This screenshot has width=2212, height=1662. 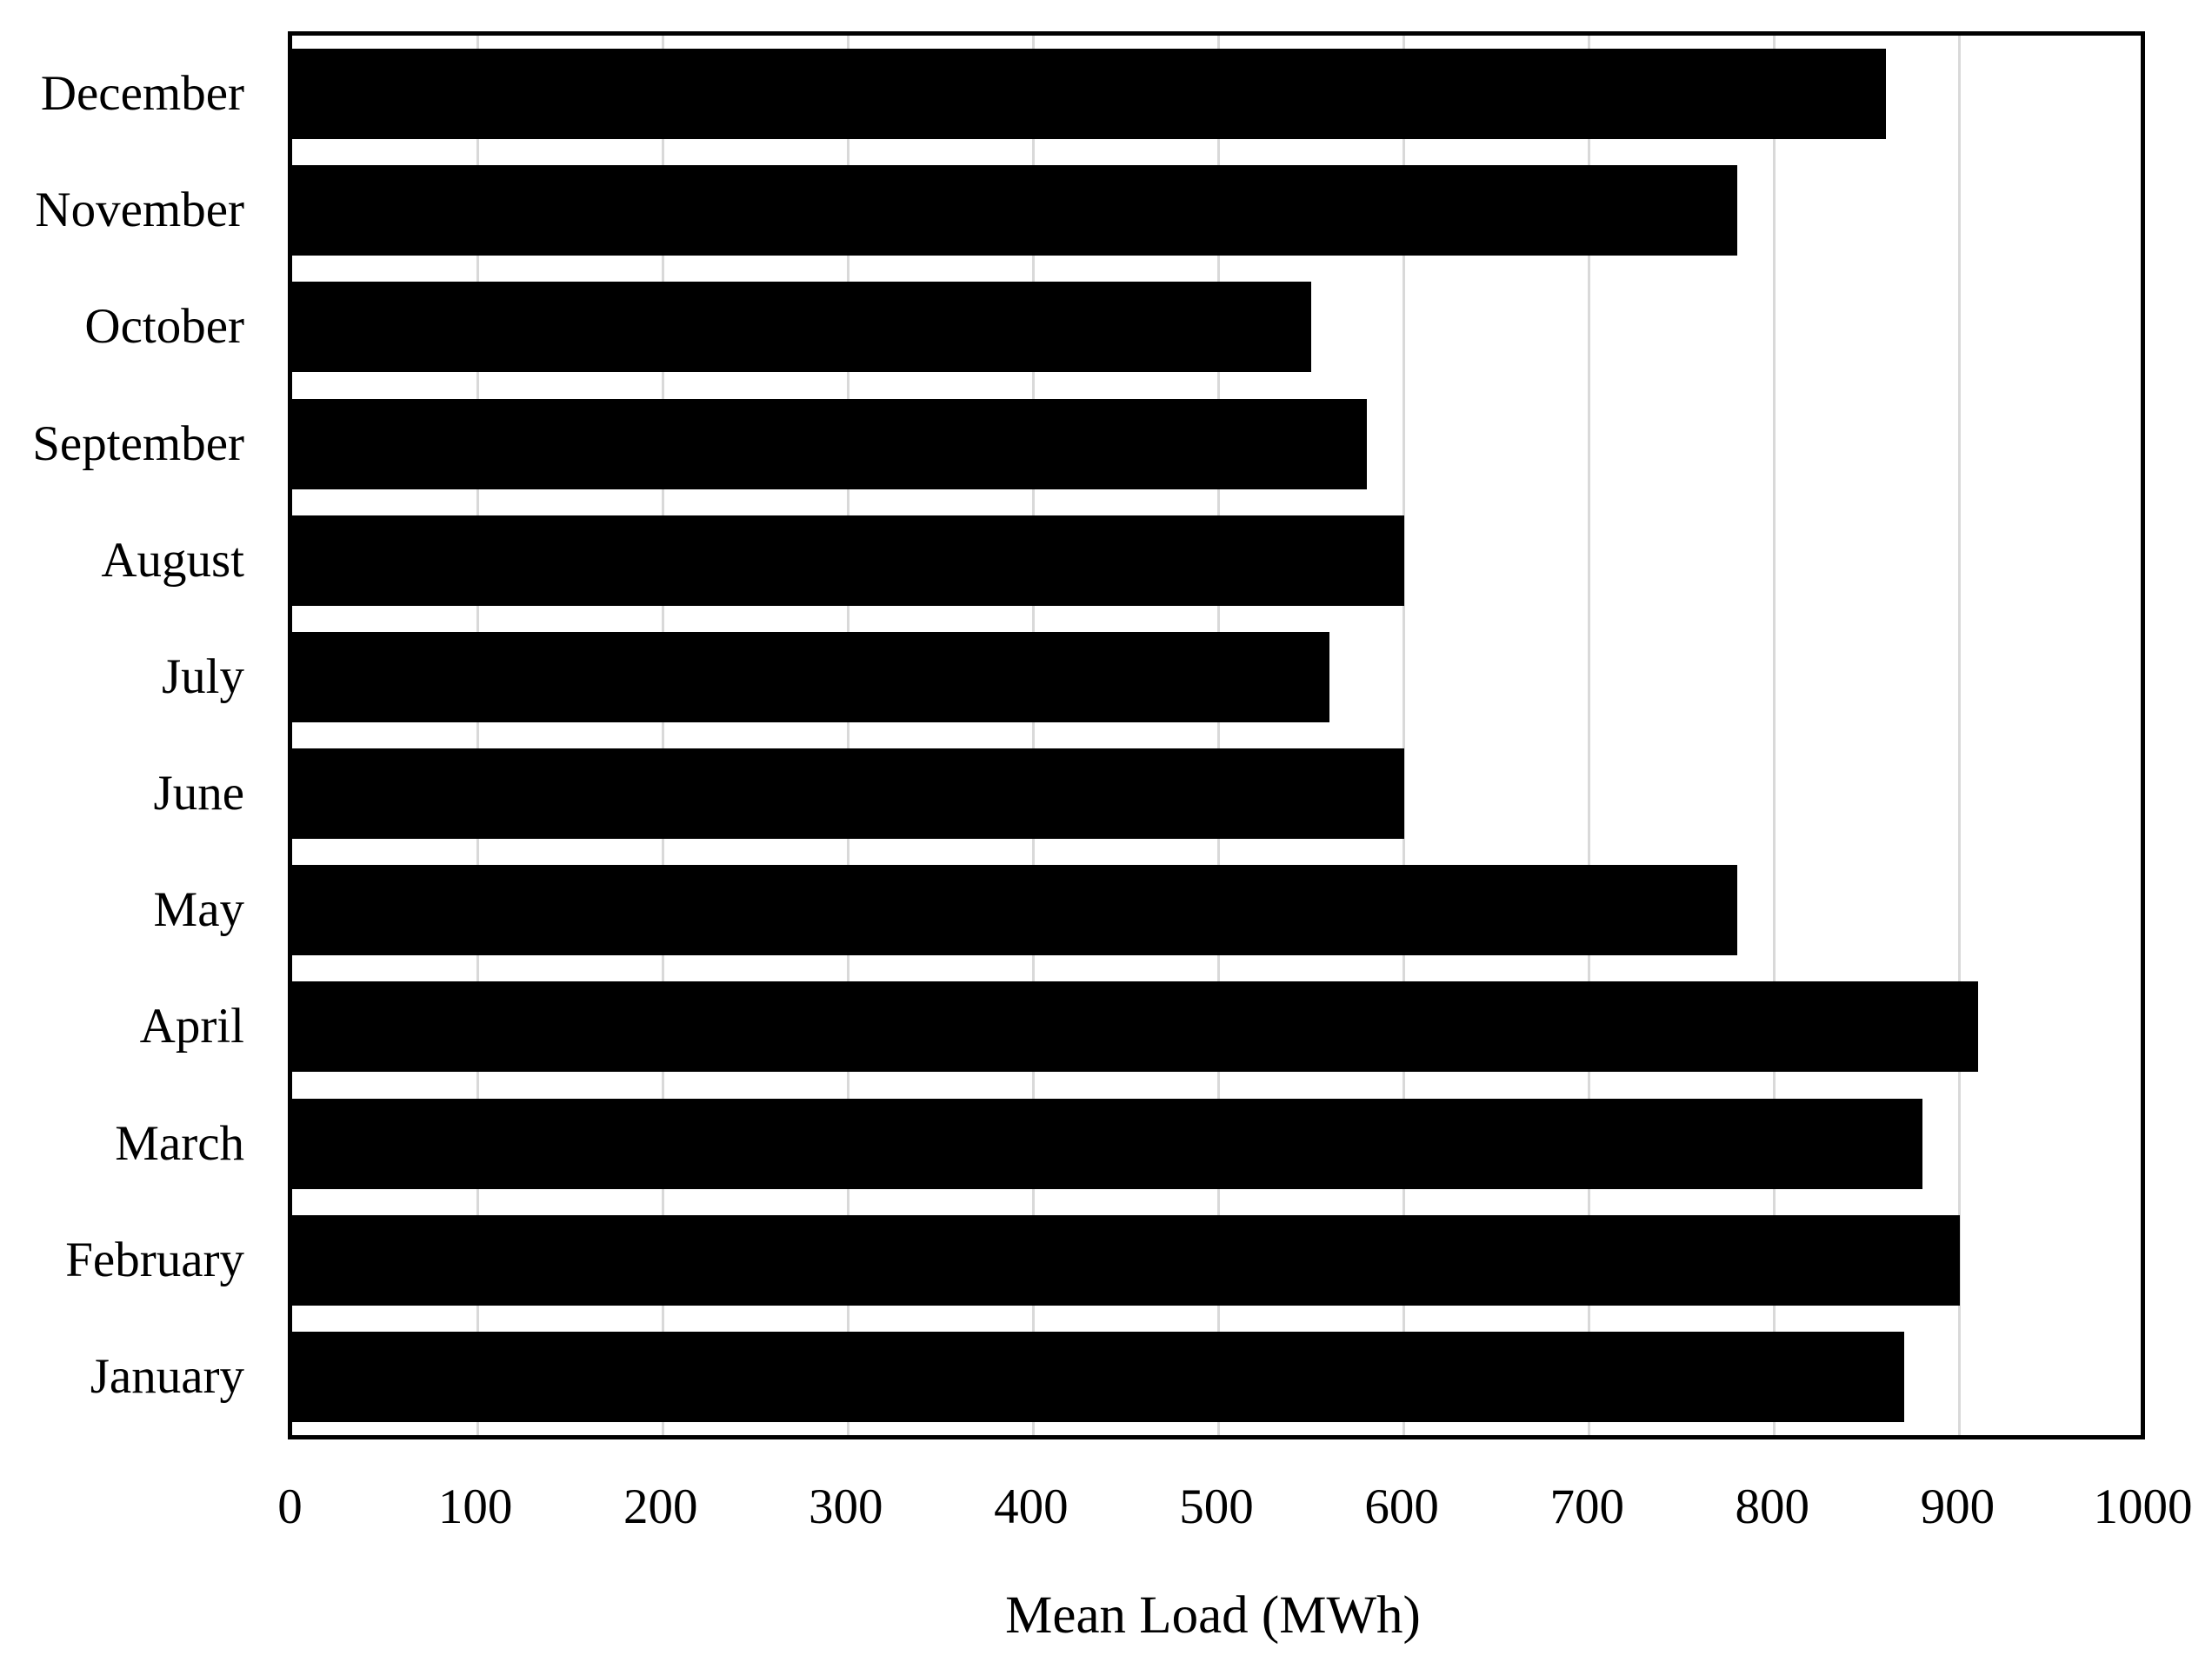 What do you see at coordinates (1031, 1506) in the screenshot?
I see `x-tick-label-400: 400` at bounding box center [1031, 1506].